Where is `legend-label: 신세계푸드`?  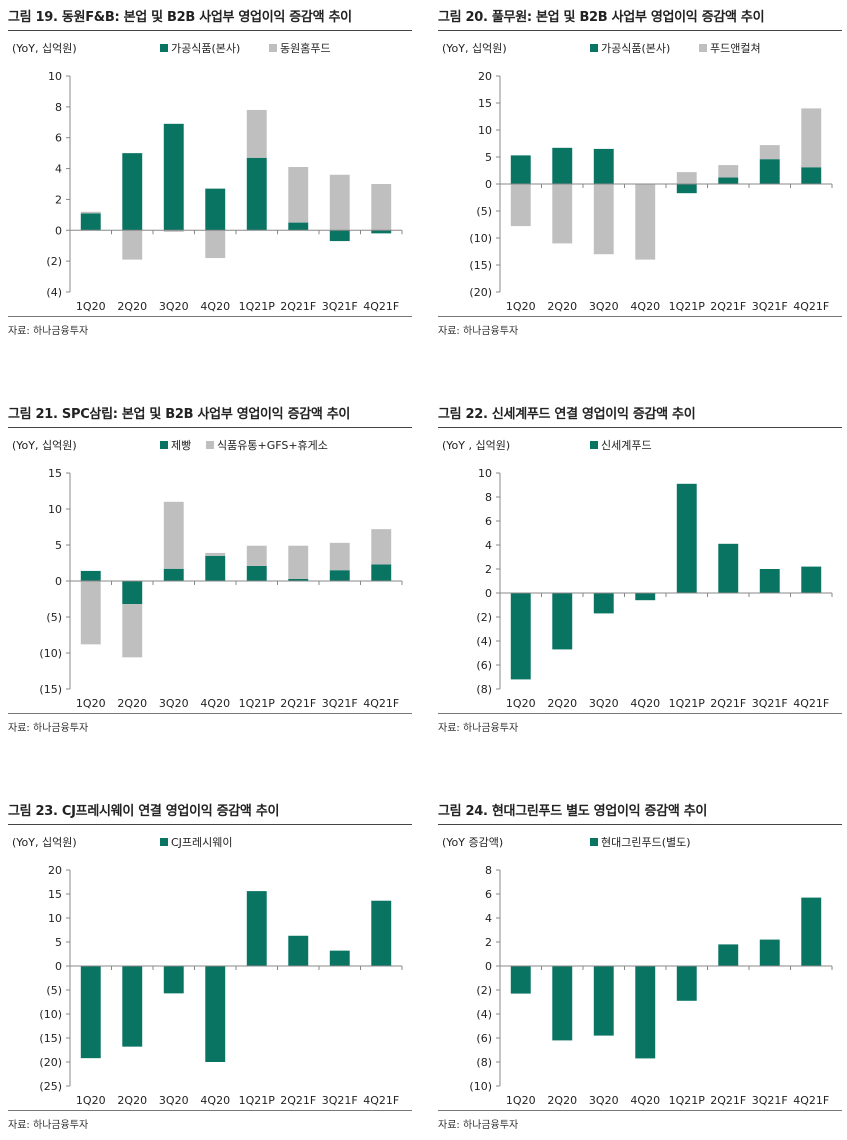
legend-label: 신세계푸드 is located at coordinates (626, 445).